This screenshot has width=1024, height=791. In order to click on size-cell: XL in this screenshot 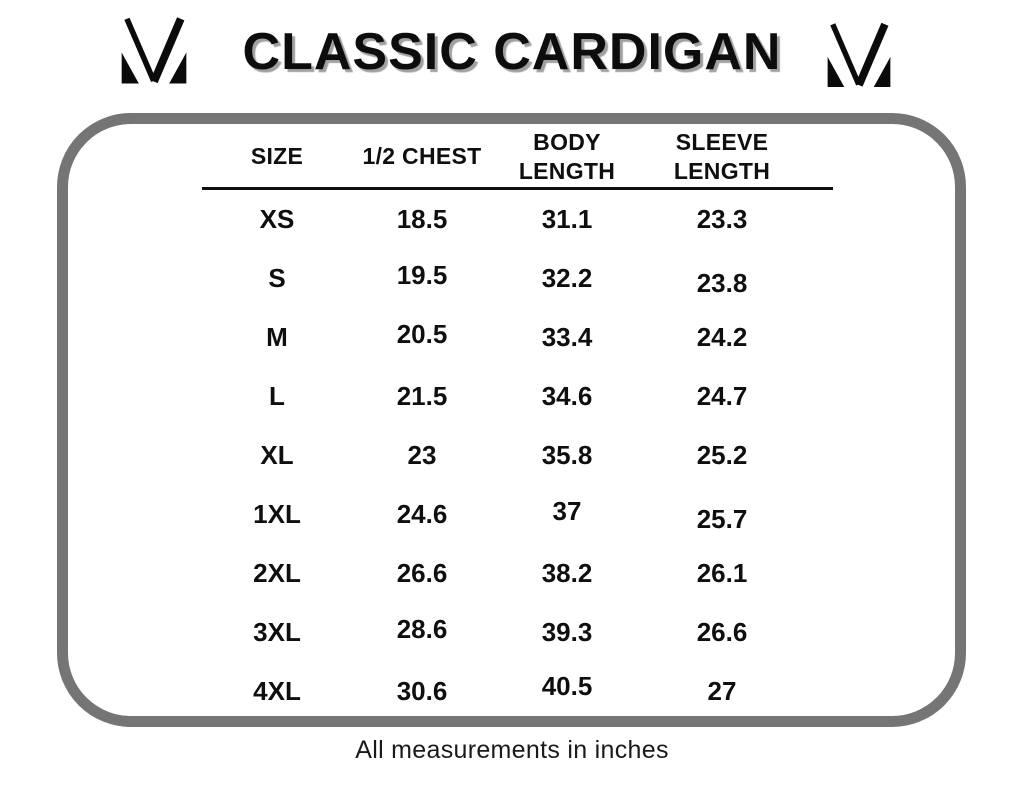, I will do `click(277, 455)`.